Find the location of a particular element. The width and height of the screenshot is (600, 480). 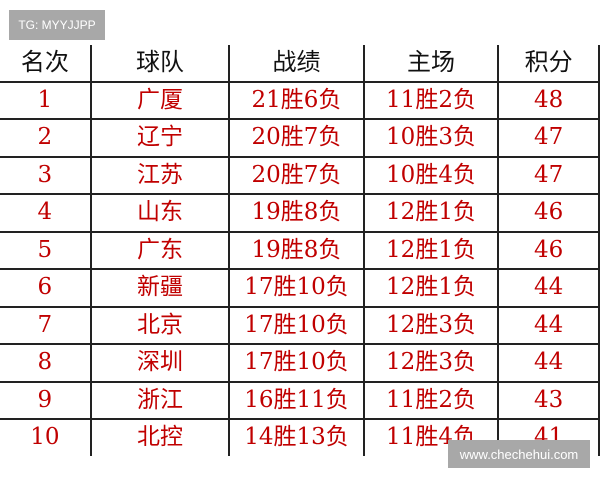

cell-rank: 8 is located at coordinates (45, 363).